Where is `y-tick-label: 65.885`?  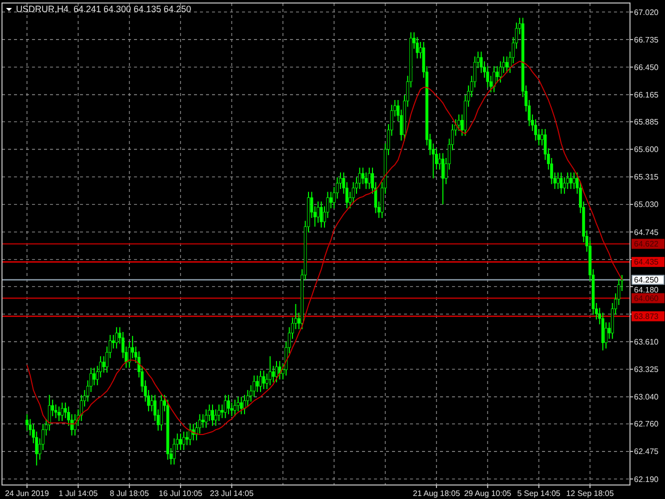 y-tick-label: 65.885 is located at coordinates (647, 122).